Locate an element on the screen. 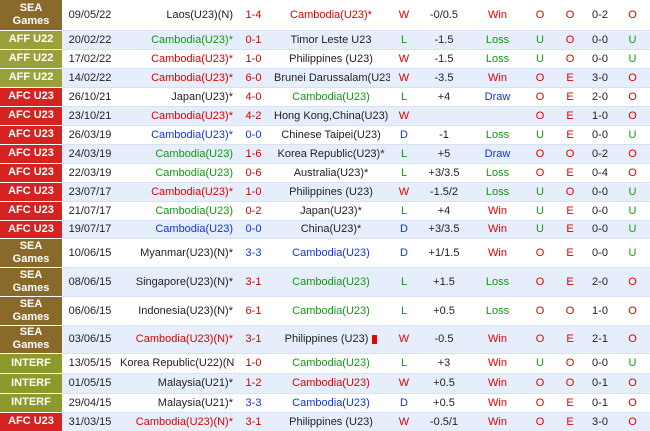 The height and width of the screenshot is (431, 650). score: 1-6 is located at coordinates (253, 154).